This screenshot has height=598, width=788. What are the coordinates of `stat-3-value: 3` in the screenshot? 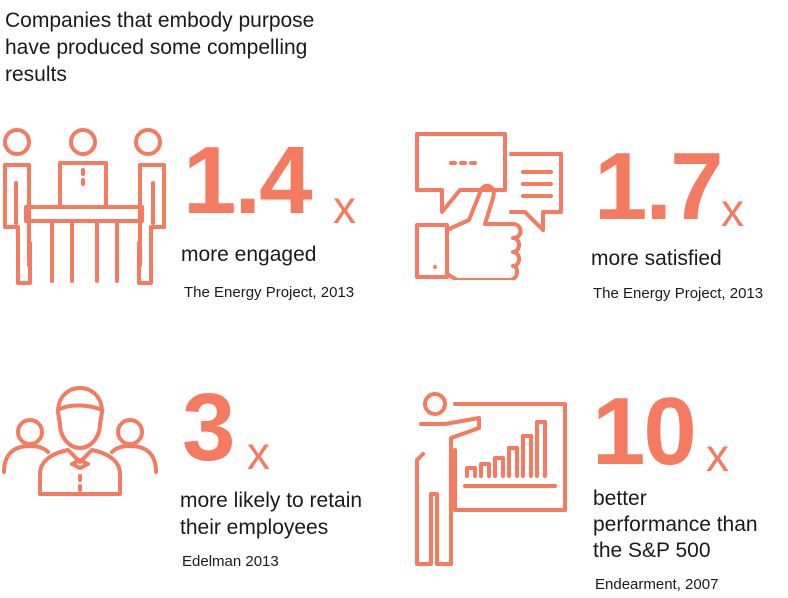 It's located at (208, 427).